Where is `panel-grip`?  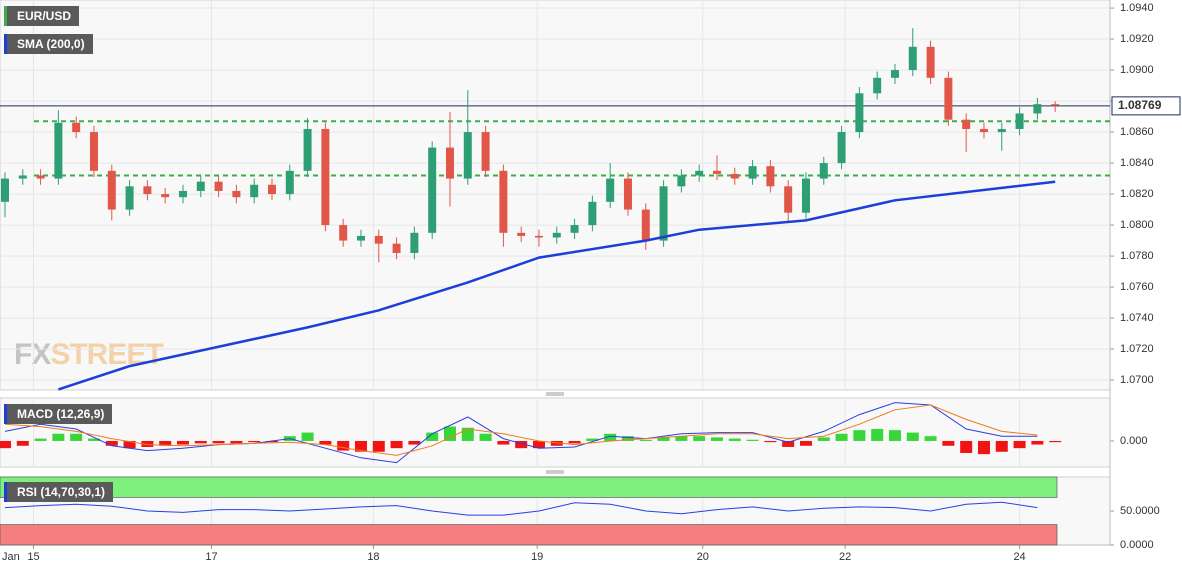 panel-grip is located at coordinates (555, 433).